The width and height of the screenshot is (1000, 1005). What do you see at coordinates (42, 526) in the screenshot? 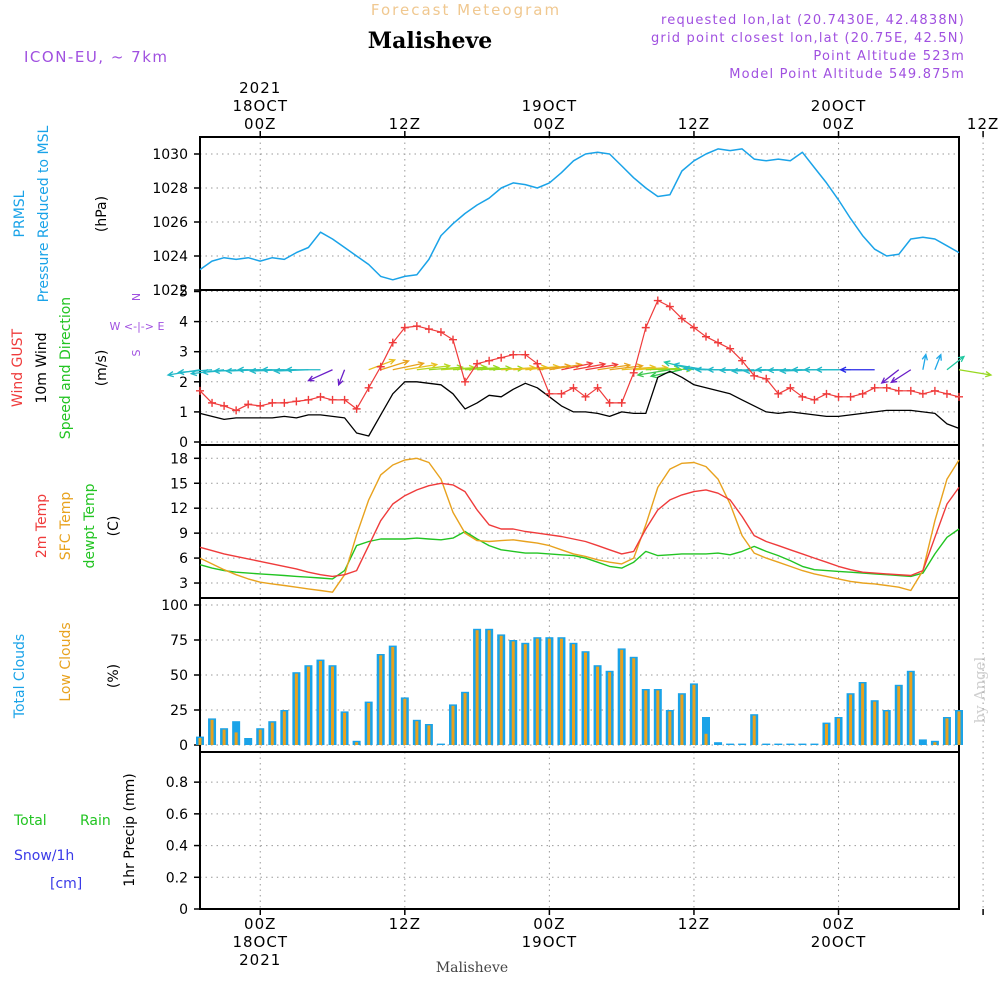
I see `temp-label-2m: 2m Temp` at bounding box center [42, 526].